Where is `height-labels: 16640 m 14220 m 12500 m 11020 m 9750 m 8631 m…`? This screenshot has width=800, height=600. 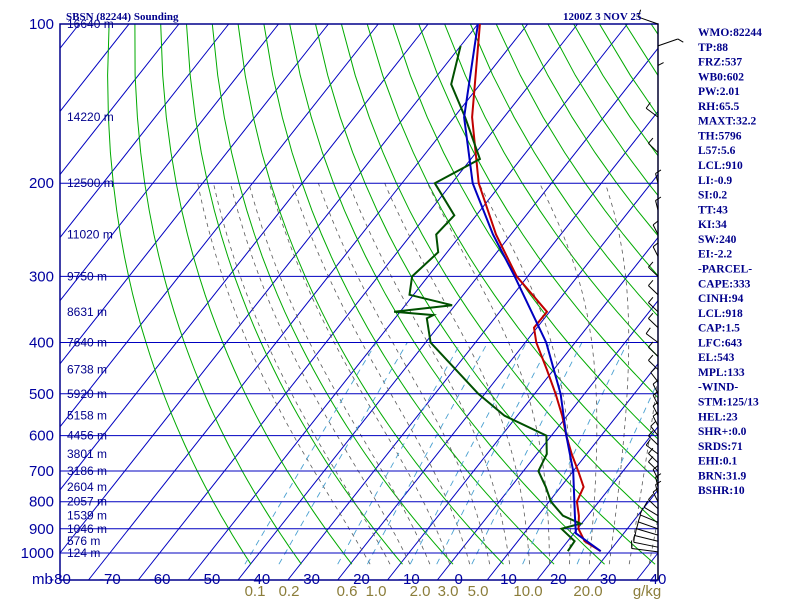 height-labels: 16640 m 14220 m 12500 m 11020 m 9750 m 8631 m… is located at coordinates (90, 288).